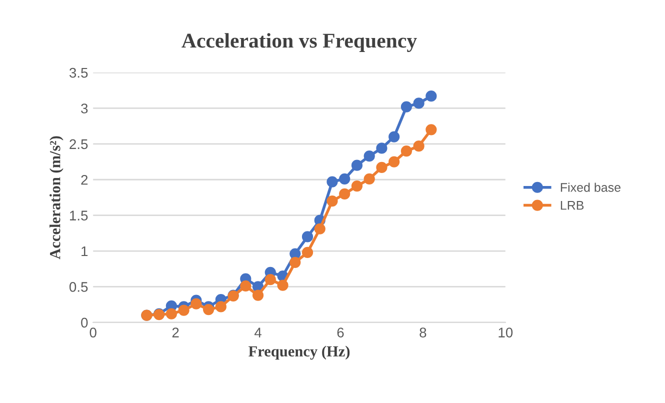 This screenshot has height=403, width=665. What do you see at coordinates (93, 333) in the screenshot?
I see `x-tick-label: 0` at bounding box center [93, 333].